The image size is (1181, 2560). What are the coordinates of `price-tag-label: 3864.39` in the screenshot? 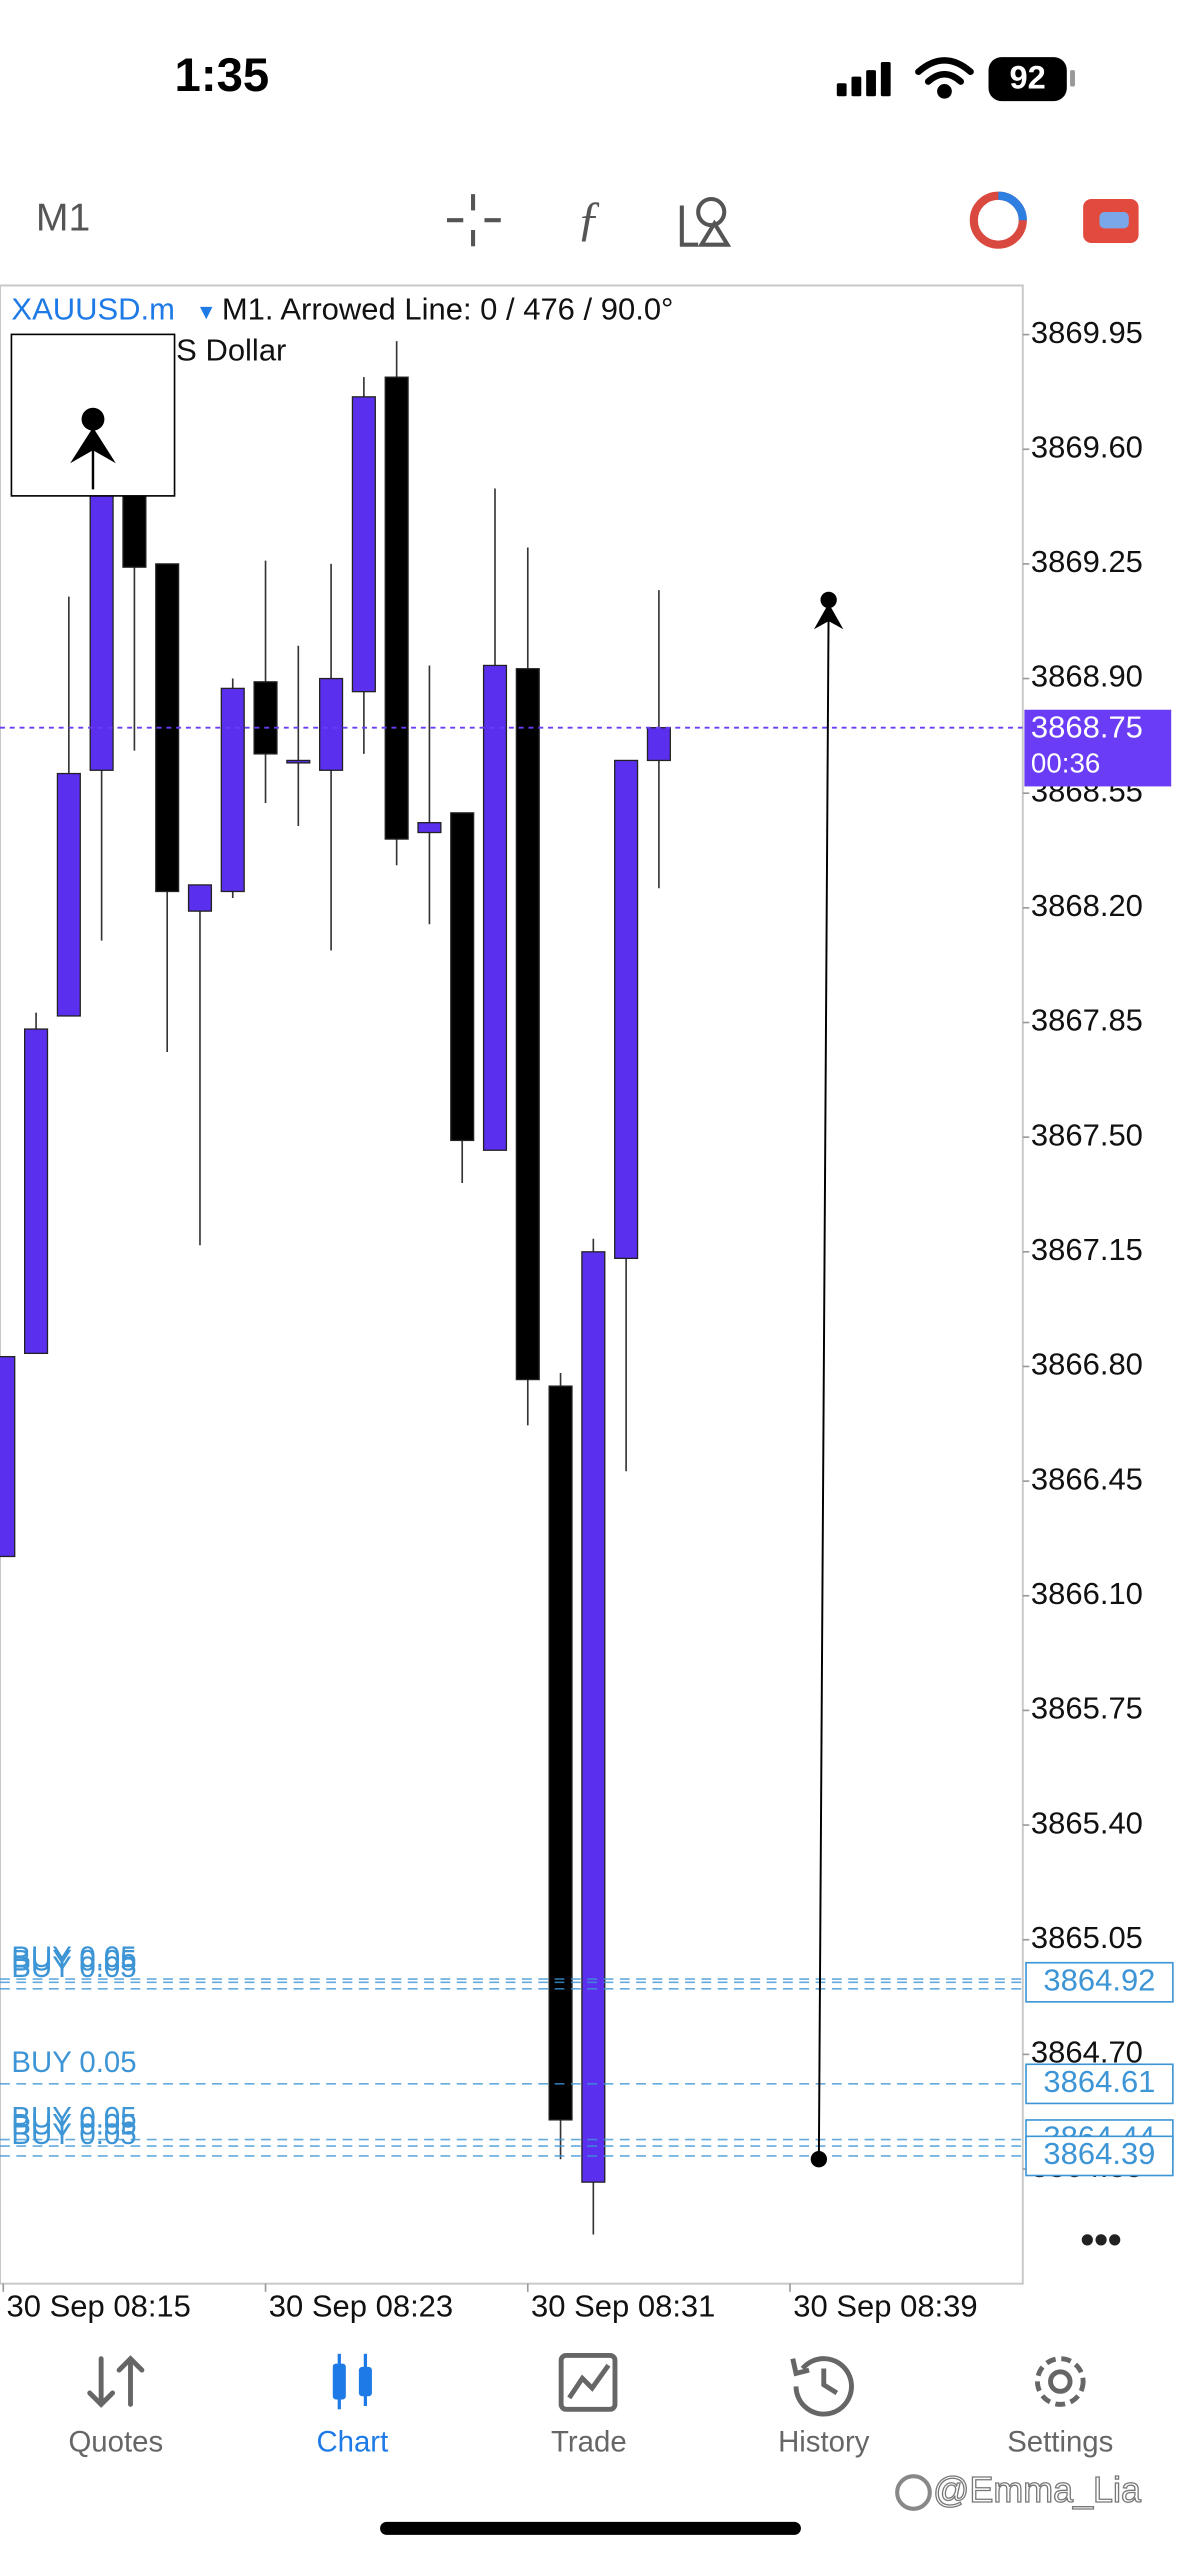 It's located at (1099, 2153).